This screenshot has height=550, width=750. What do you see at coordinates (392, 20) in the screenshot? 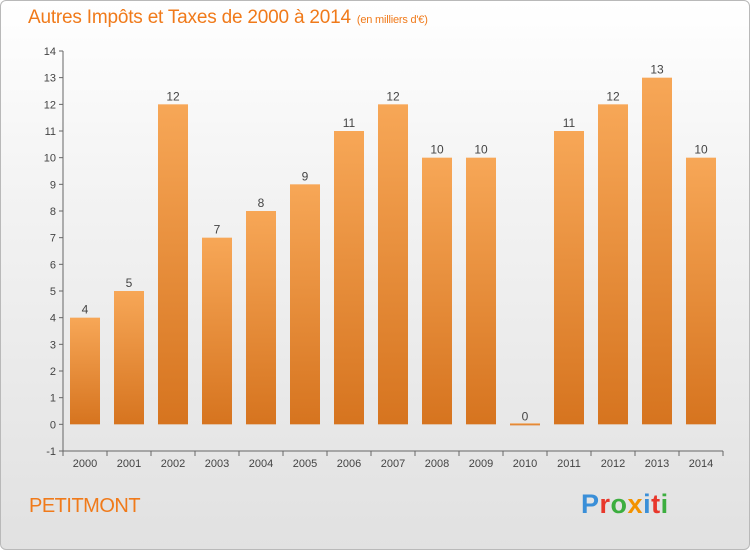
I see `title-unit: (en milliers d'€)` at bounding box center [392, 20].